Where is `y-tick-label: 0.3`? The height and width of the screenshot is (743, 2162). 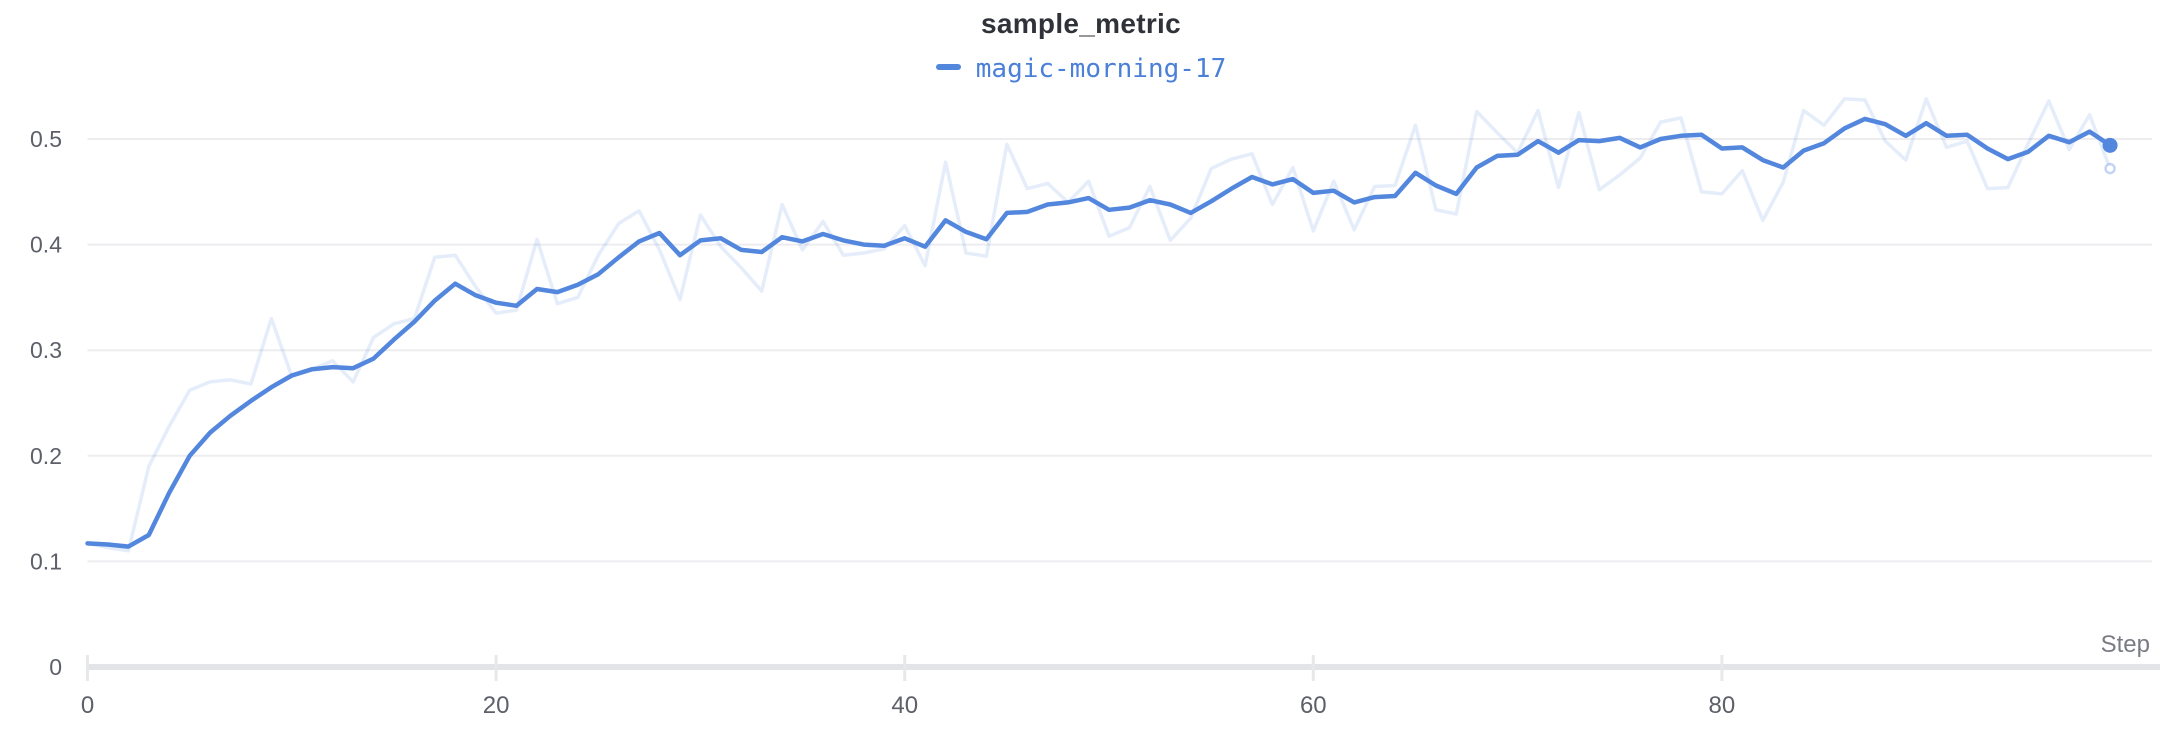
y-tick-label: 0.3 is located at coordinates (46, 350).